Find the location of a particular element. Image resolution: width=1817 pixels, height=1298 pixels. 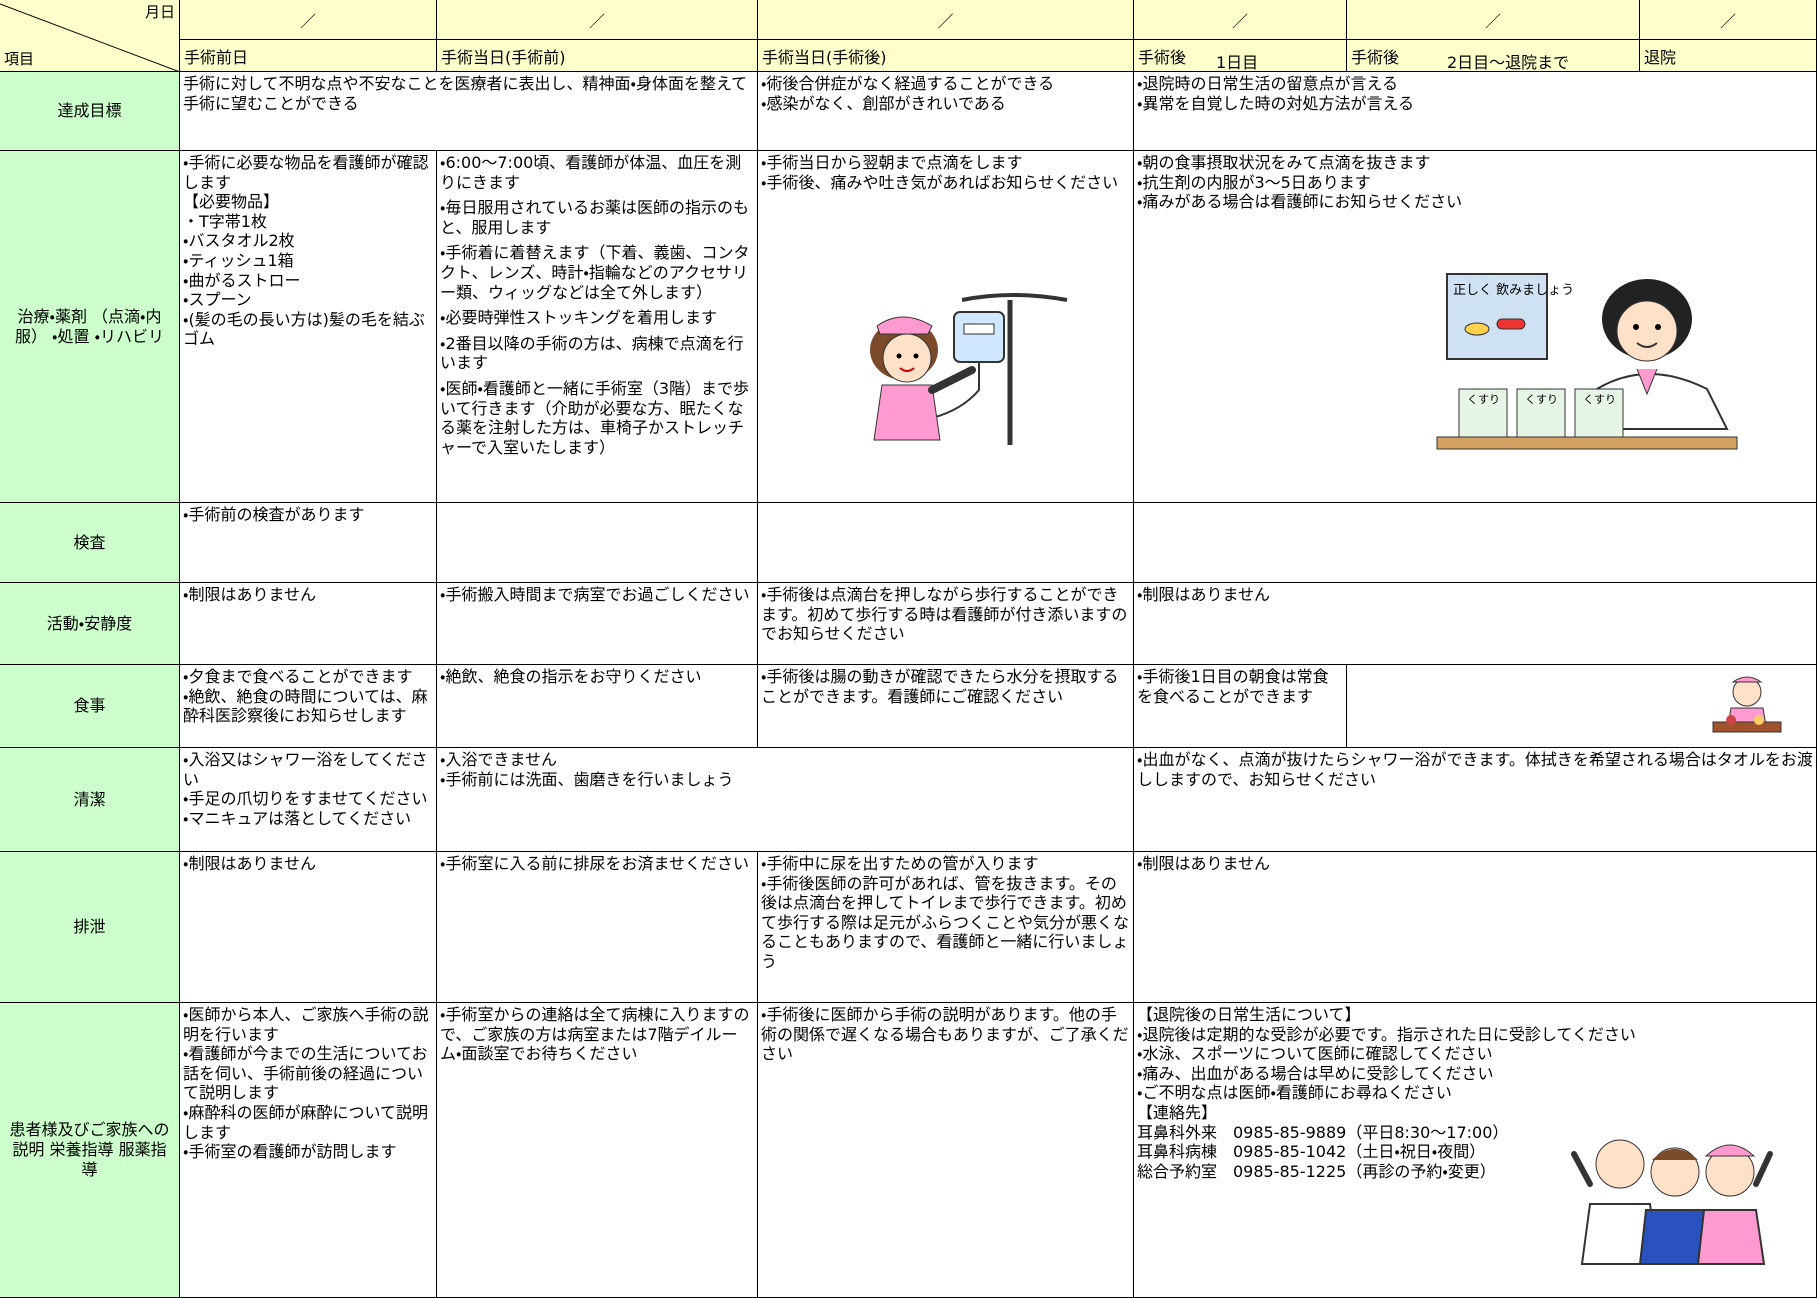

cell: ・手術後1日目の朝食は常食を食べることができます is located at coordinates (1240, 706).